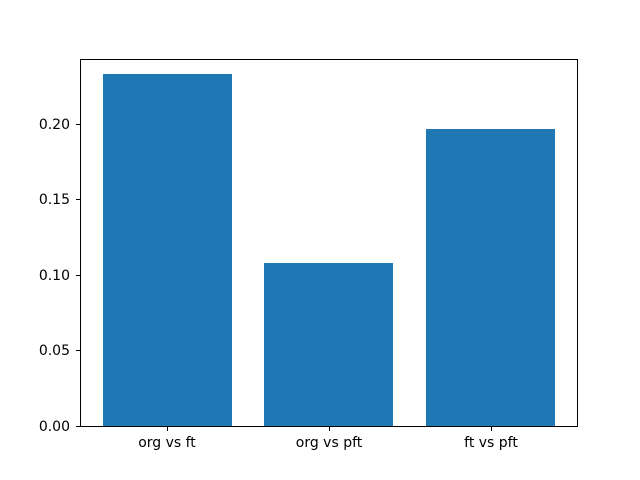  Describe the element at coordinates (328, 344) in the screenshot. I see `bar-org-vs-pft` at that location.